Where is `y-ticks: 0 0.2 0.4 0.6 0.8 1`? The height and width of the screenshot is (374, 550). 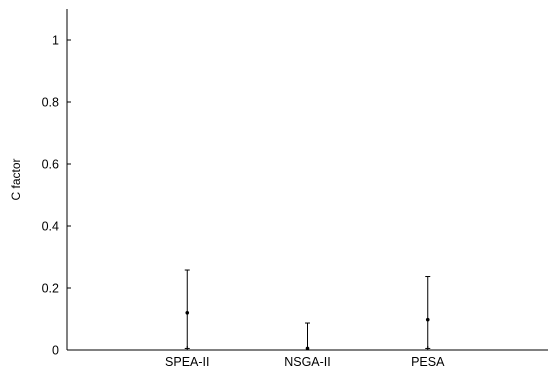 y-ticks: 0 0.2 0.4 0.6 0.8 1 is located at coordinates (56, 196).